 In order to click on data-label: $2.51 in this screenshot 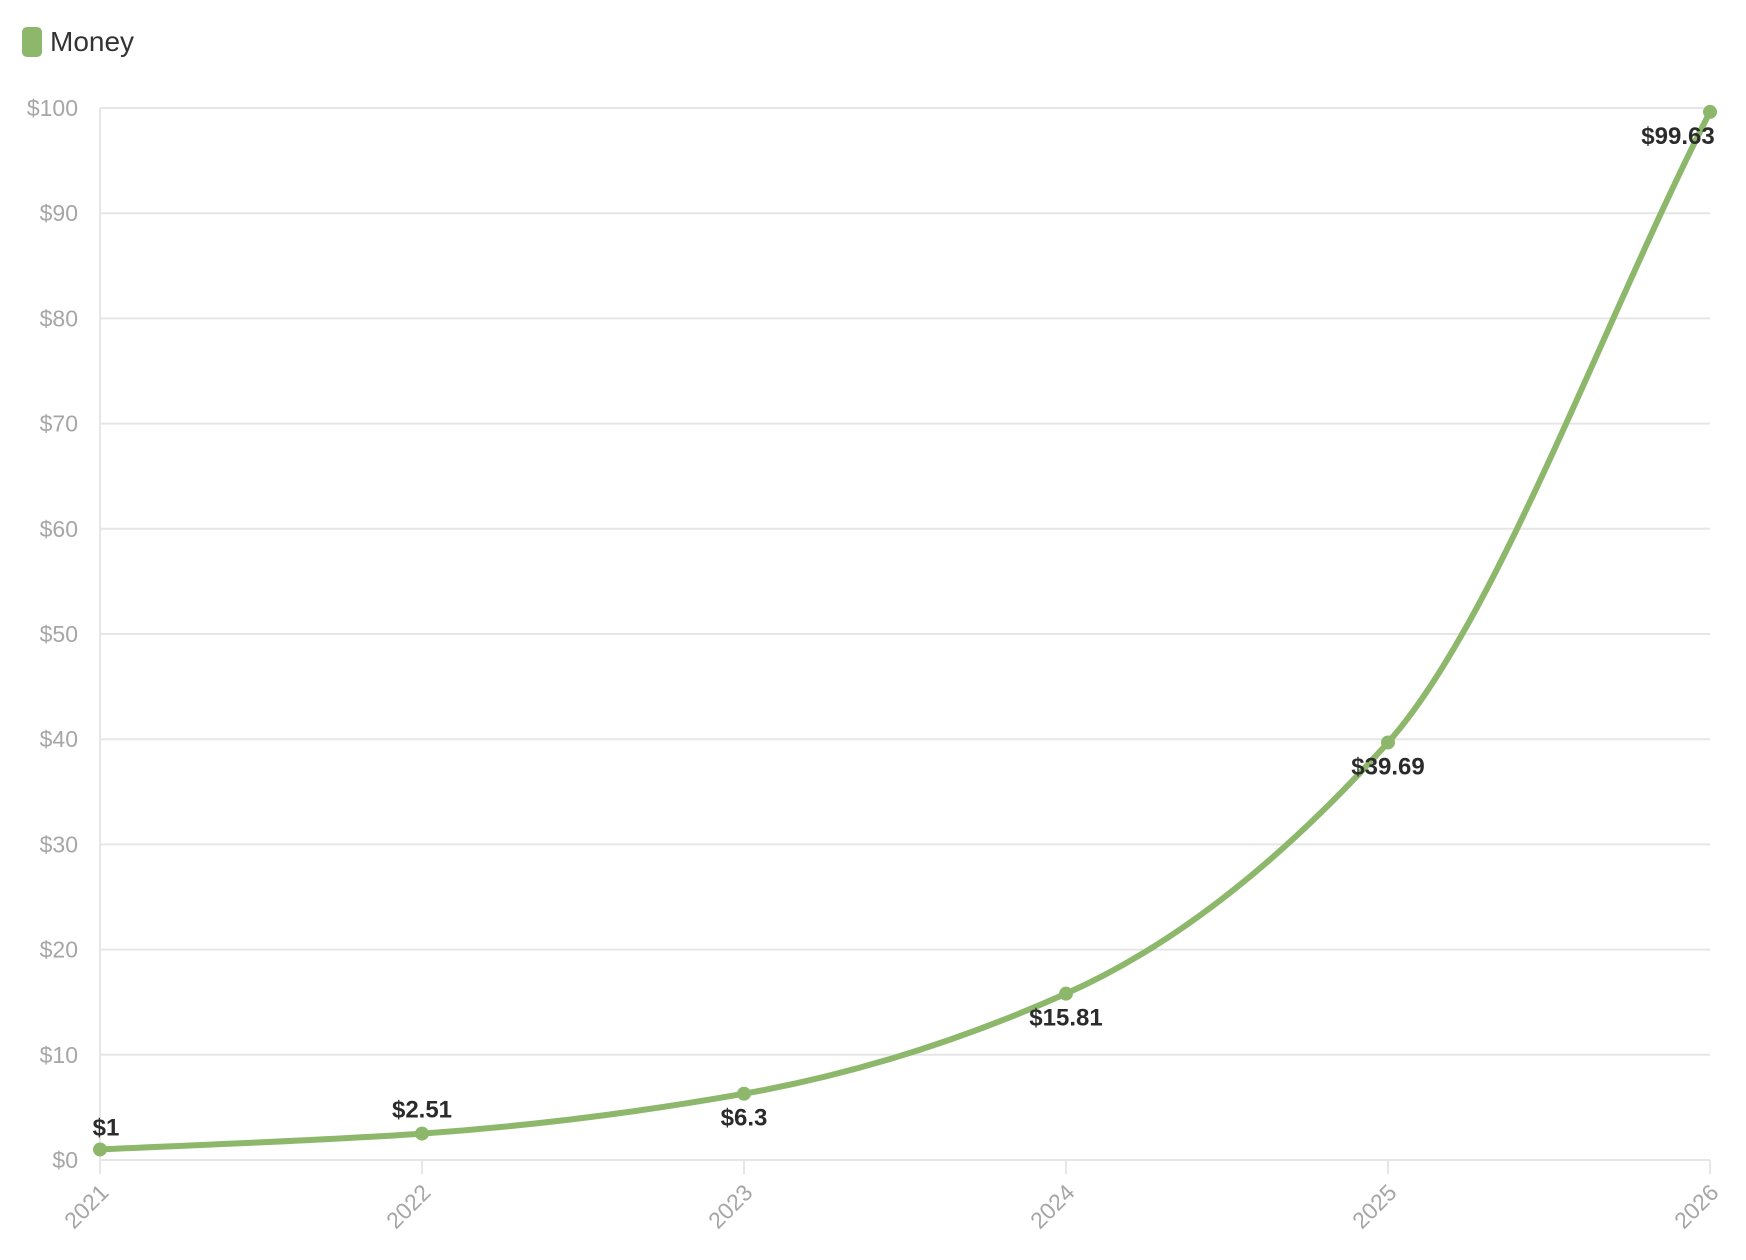, I will do `click(422, 1110)`.